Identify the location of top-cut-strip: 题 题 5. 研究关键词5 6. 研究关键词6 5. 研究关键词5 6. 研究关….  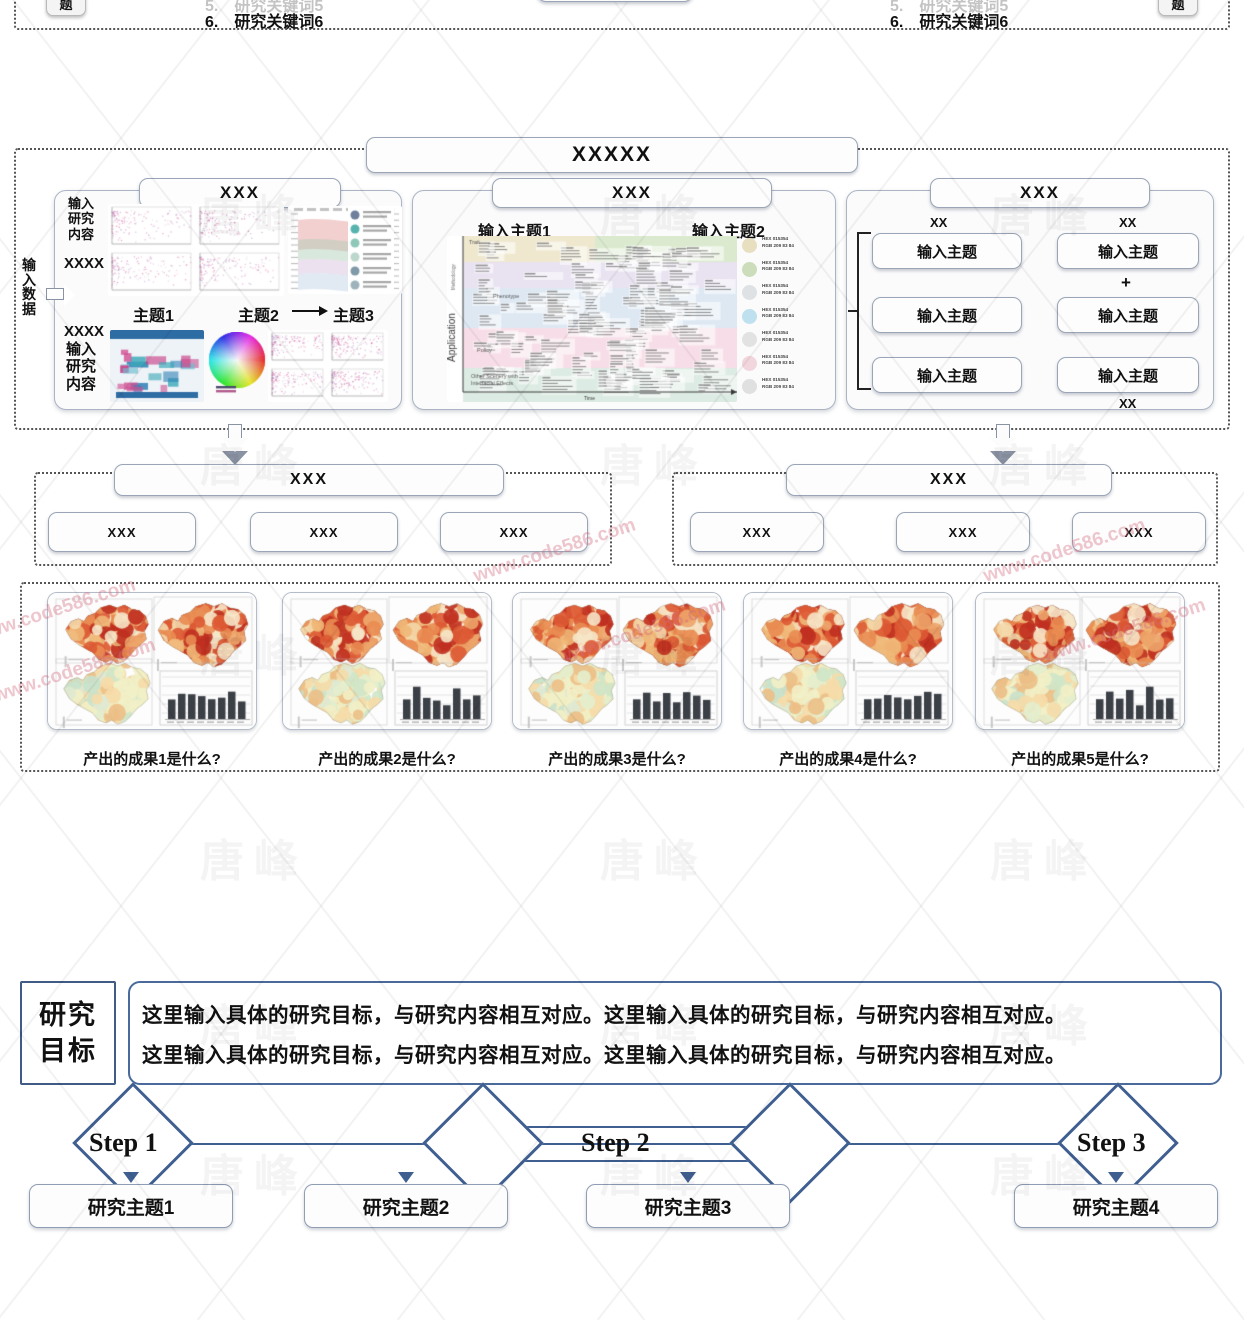
(622, 19).